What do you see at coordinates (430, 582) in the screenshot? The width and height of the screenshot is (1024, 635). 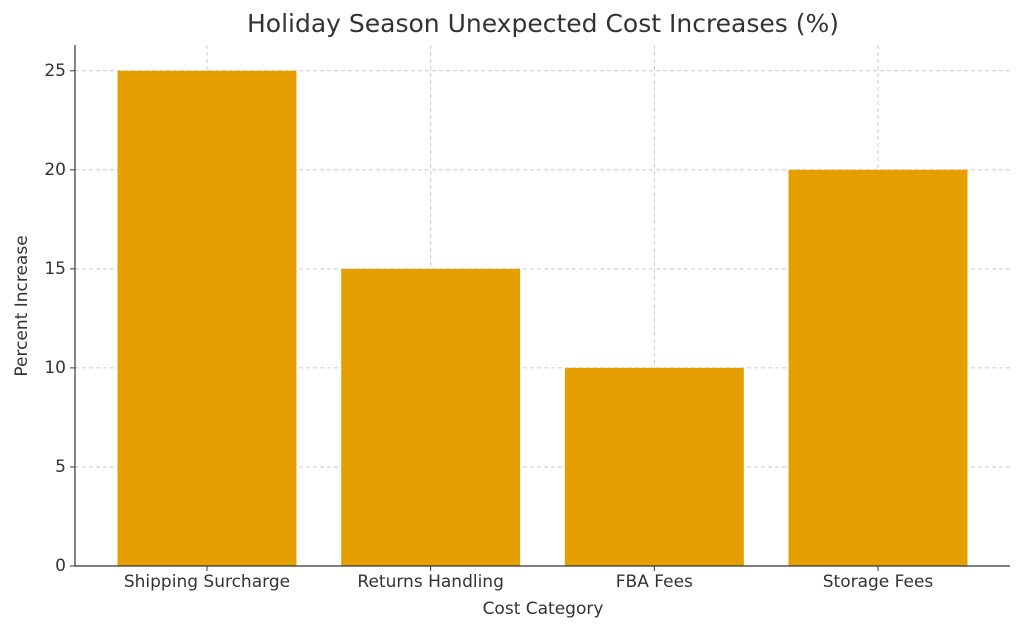 I see `x-tick-label: Returns Handling` at bounding box center [430, 582].